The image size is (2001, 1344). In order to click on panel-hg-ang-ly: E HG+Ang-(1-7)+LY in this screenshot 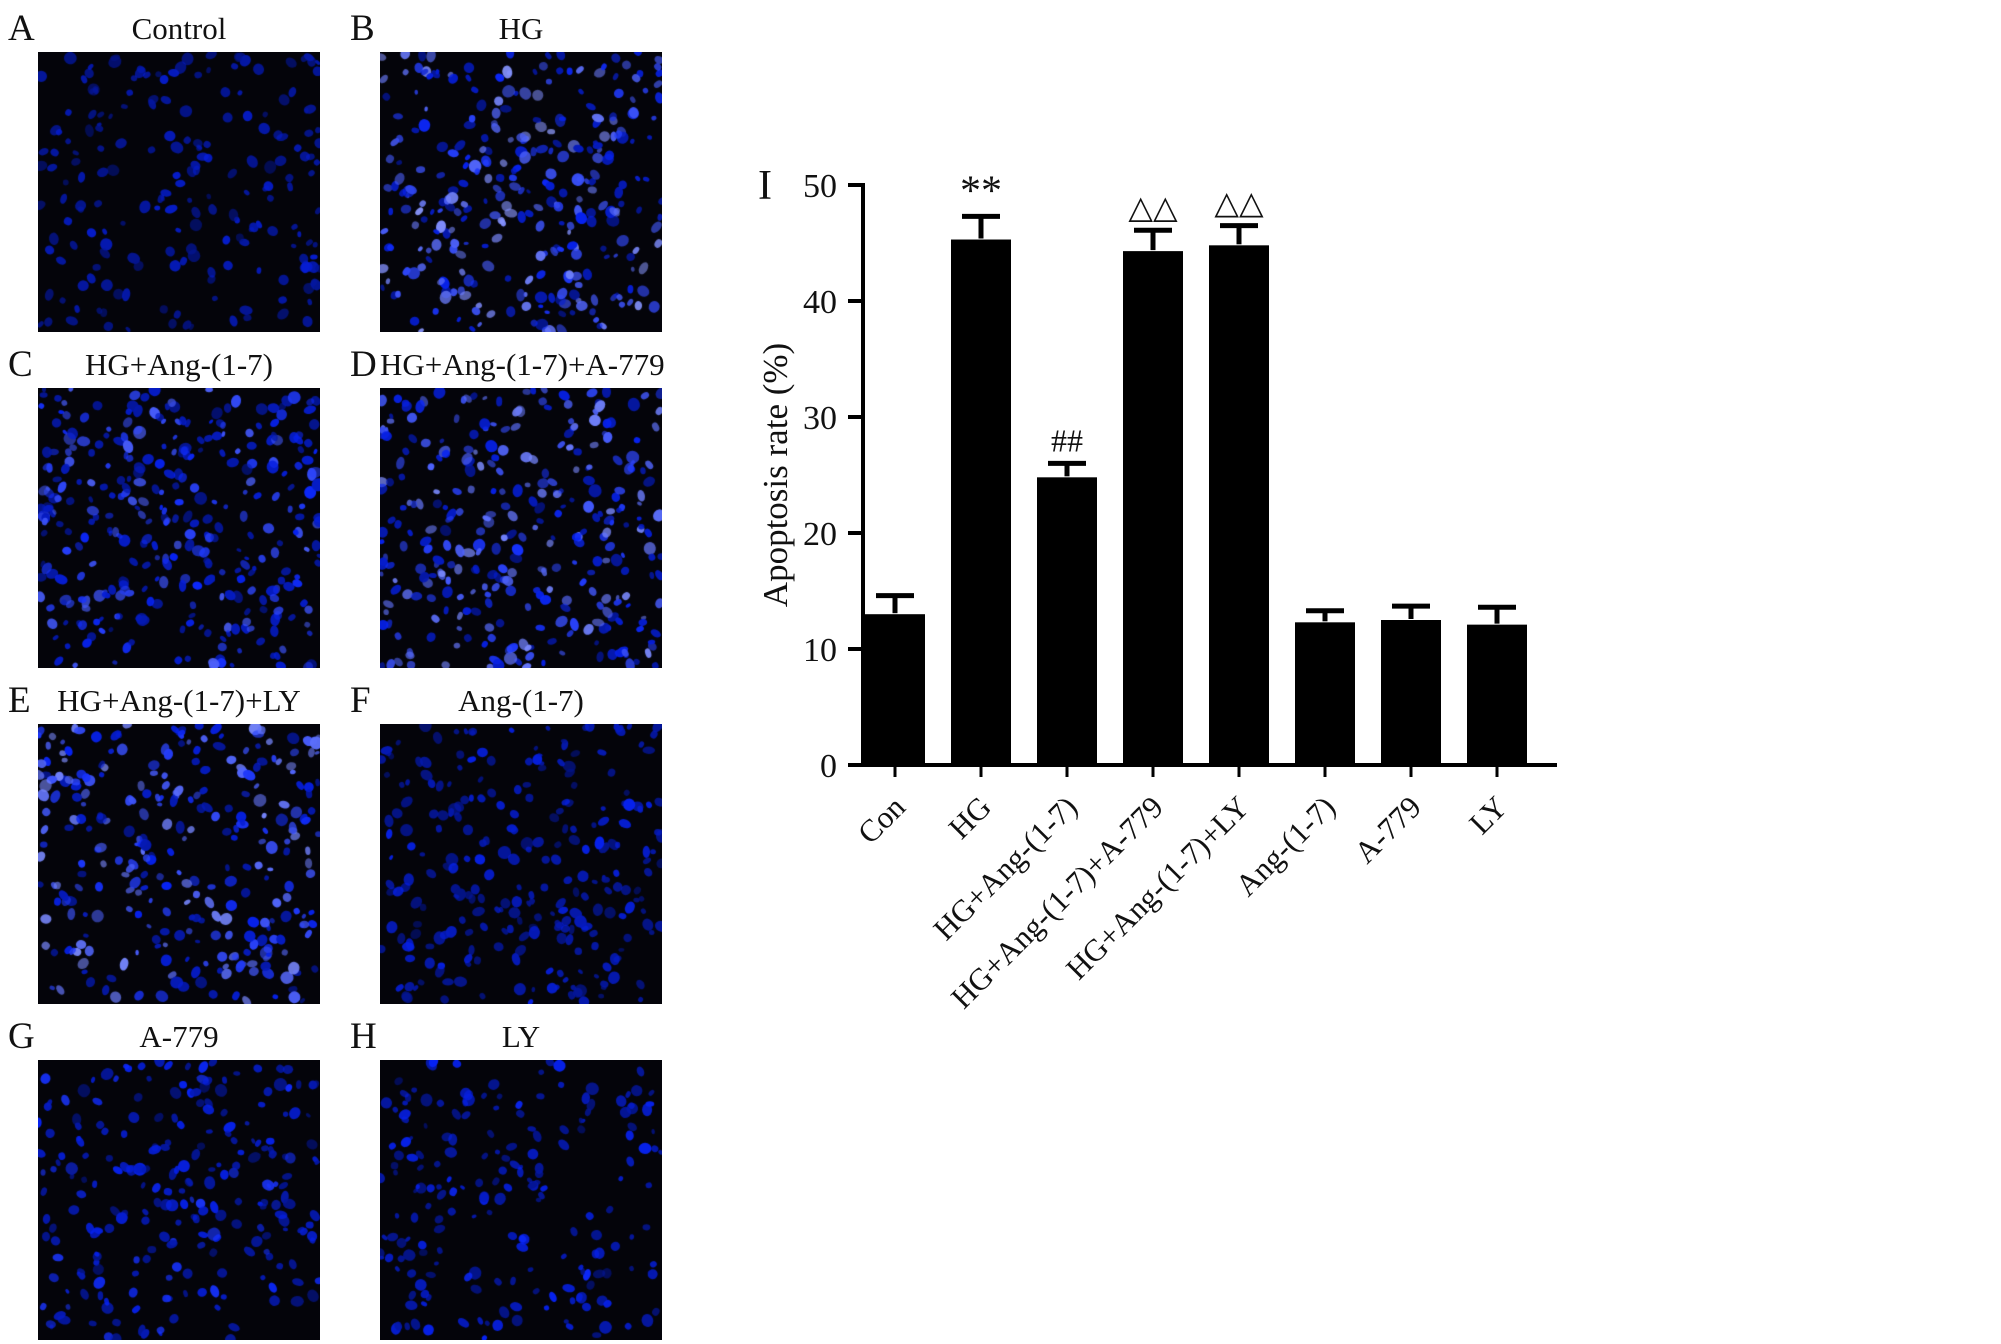, I will do `click(169, 841)`.